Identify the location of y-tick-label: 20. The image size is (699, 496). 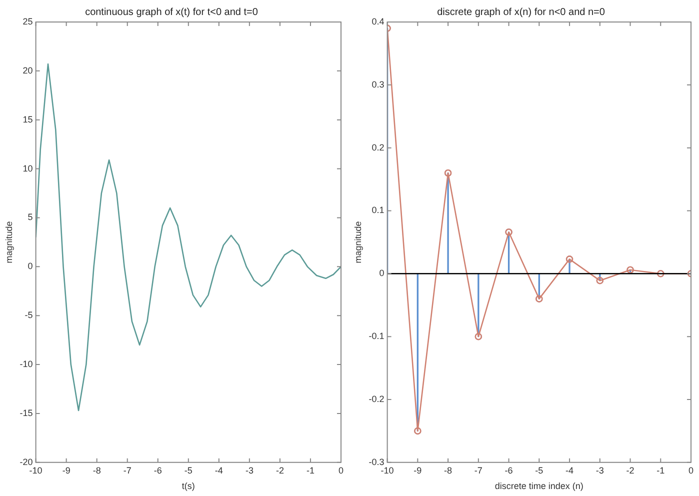
(27, 70).